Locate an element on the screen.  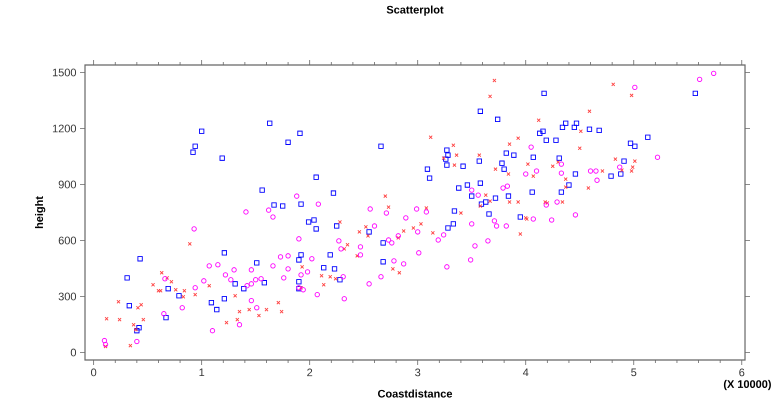
x-tick-label: 4 is located at coordinates (525, 372).